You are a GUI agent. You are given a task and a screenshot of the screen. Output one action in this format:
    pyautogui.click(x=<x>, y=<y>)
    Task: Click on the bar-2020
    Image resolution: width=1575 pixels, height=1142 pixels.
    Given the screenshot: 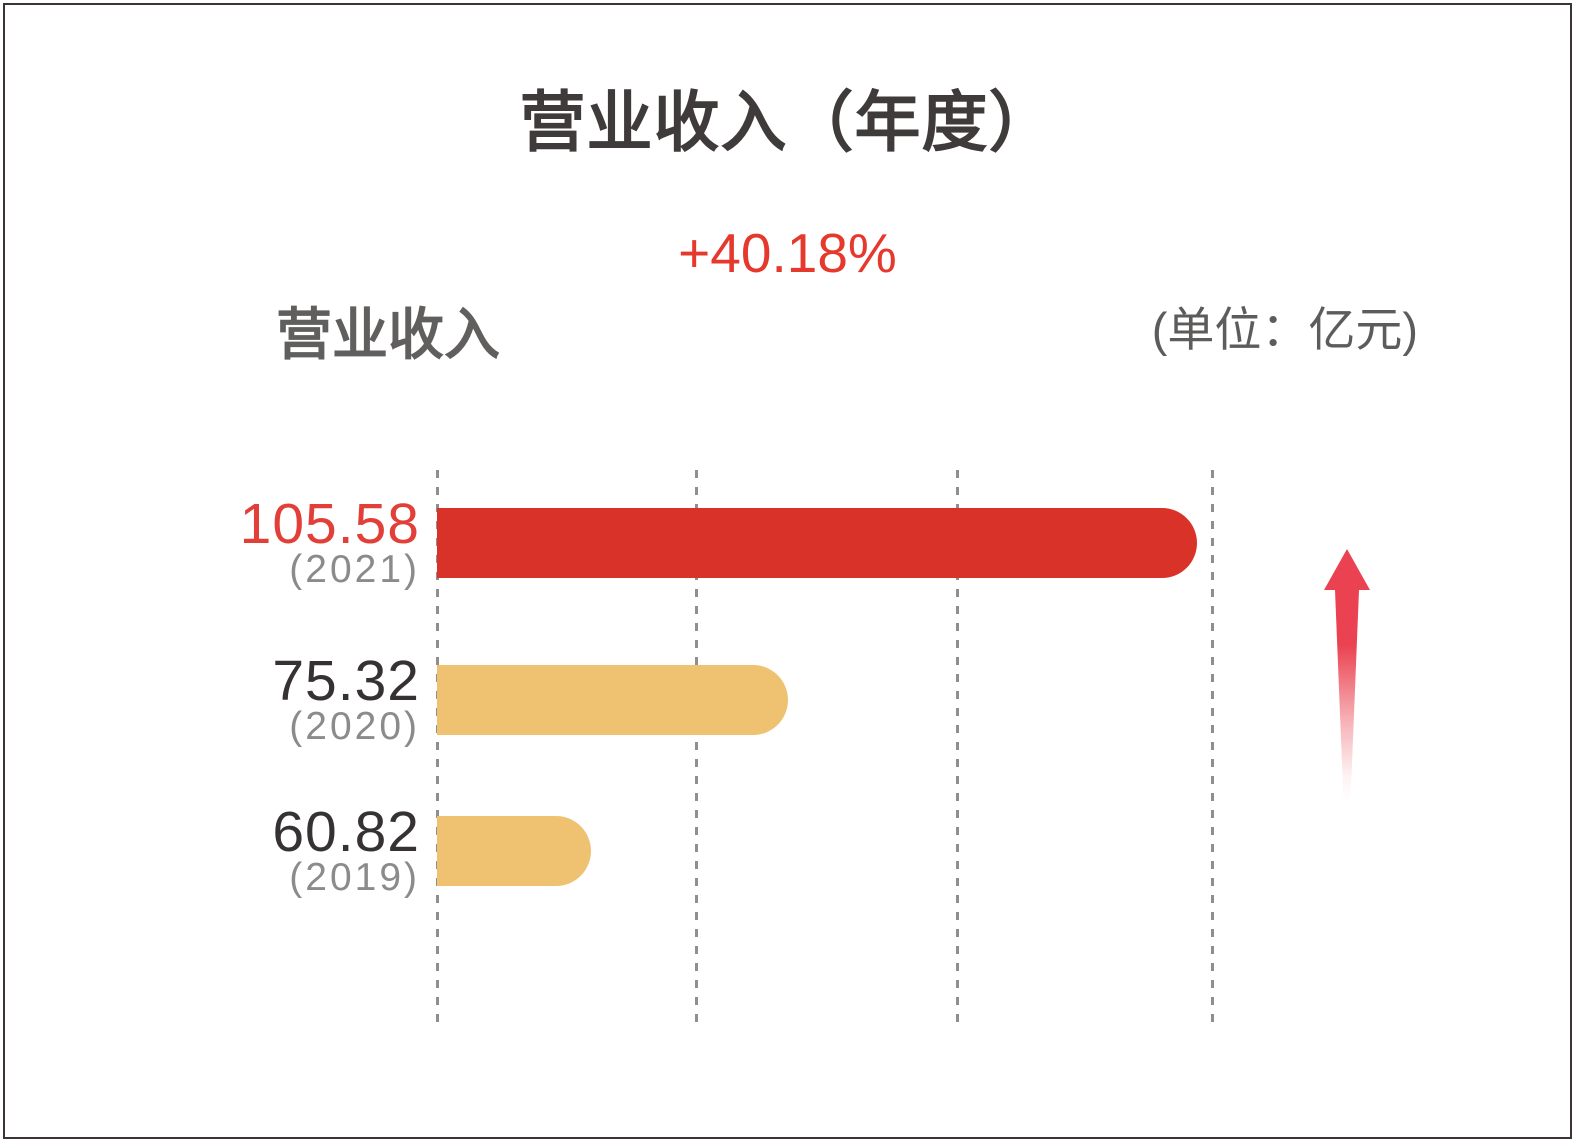 What is the action you would take?
    pyautogui.click(x=612, y=700)
    